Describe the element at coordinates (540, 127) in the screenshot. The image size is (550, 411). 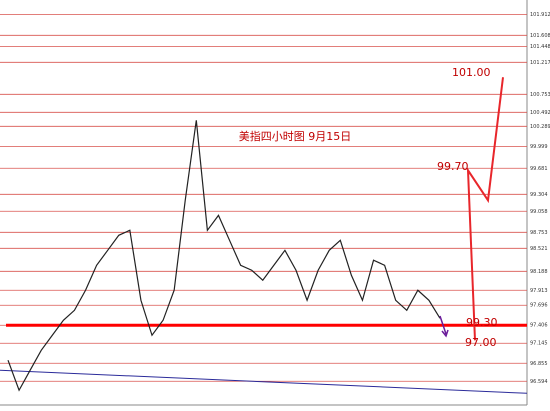
I see `y-tick-label: 100.289` at that location.